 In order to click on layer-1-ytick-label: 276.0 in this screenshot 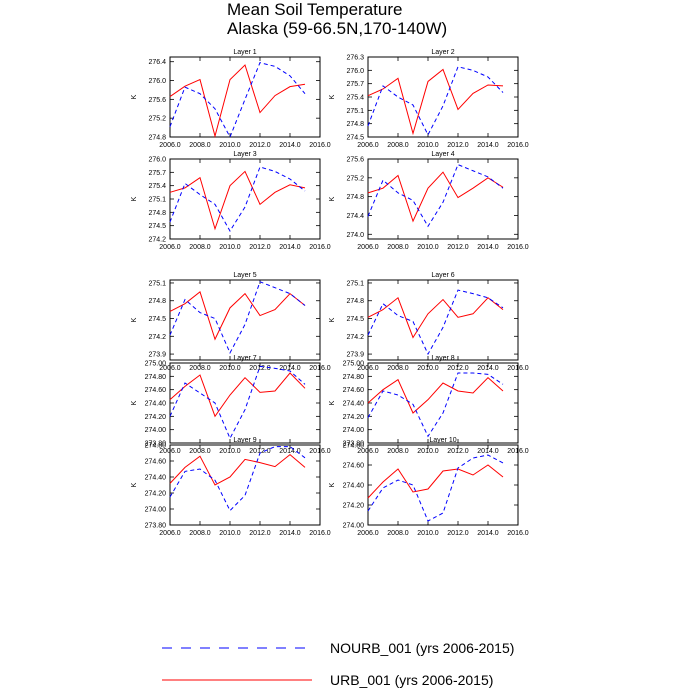, I will do `click(157, 81)`.